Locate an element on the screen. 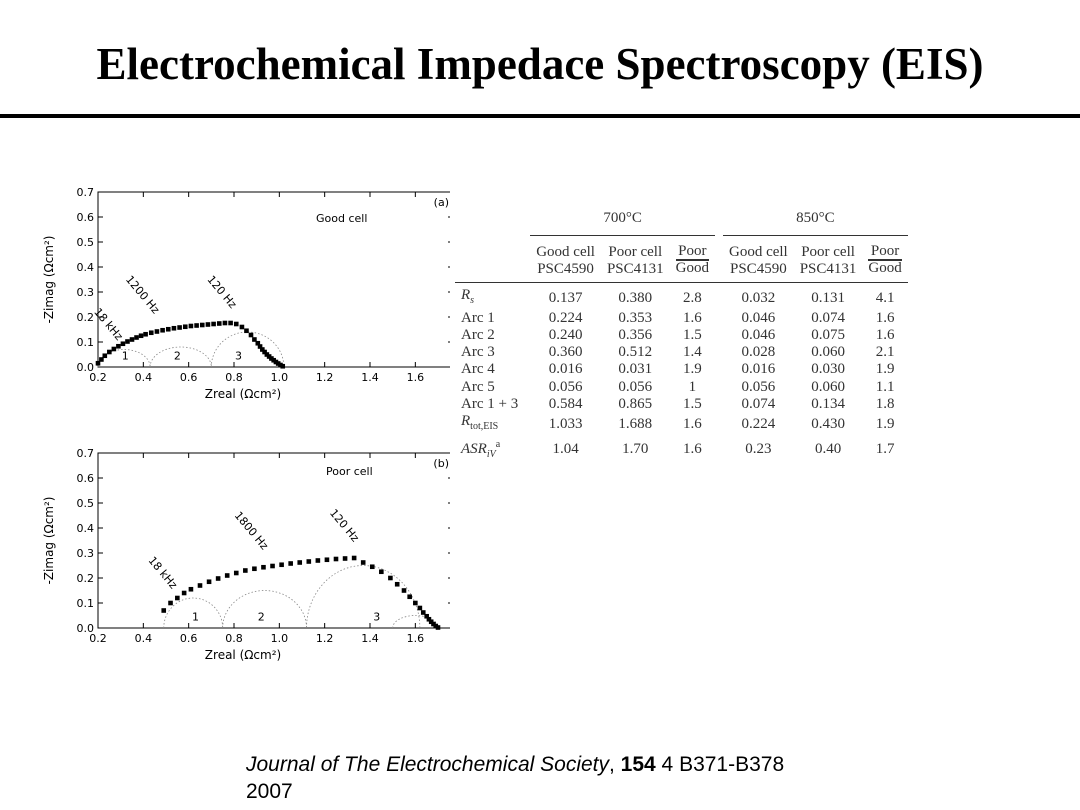 The width and height of the screenshot is (1080, 810). y-tick-label: 0.1 is located at coordinates (86, 603).